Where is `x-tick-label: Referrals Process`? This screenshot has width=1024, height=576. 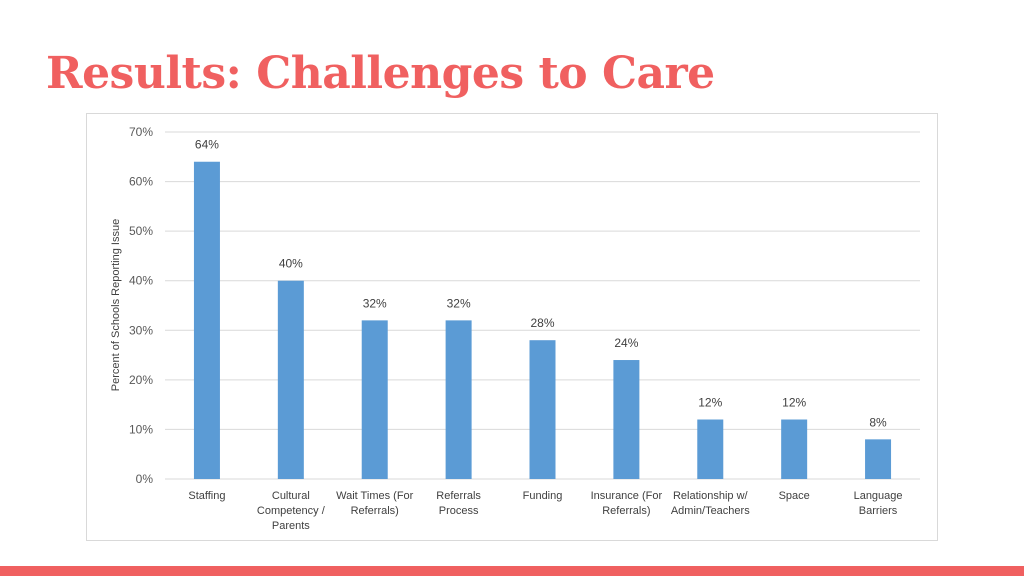 x-tick-label: Referrals Process is located at coordinates (458, 503).